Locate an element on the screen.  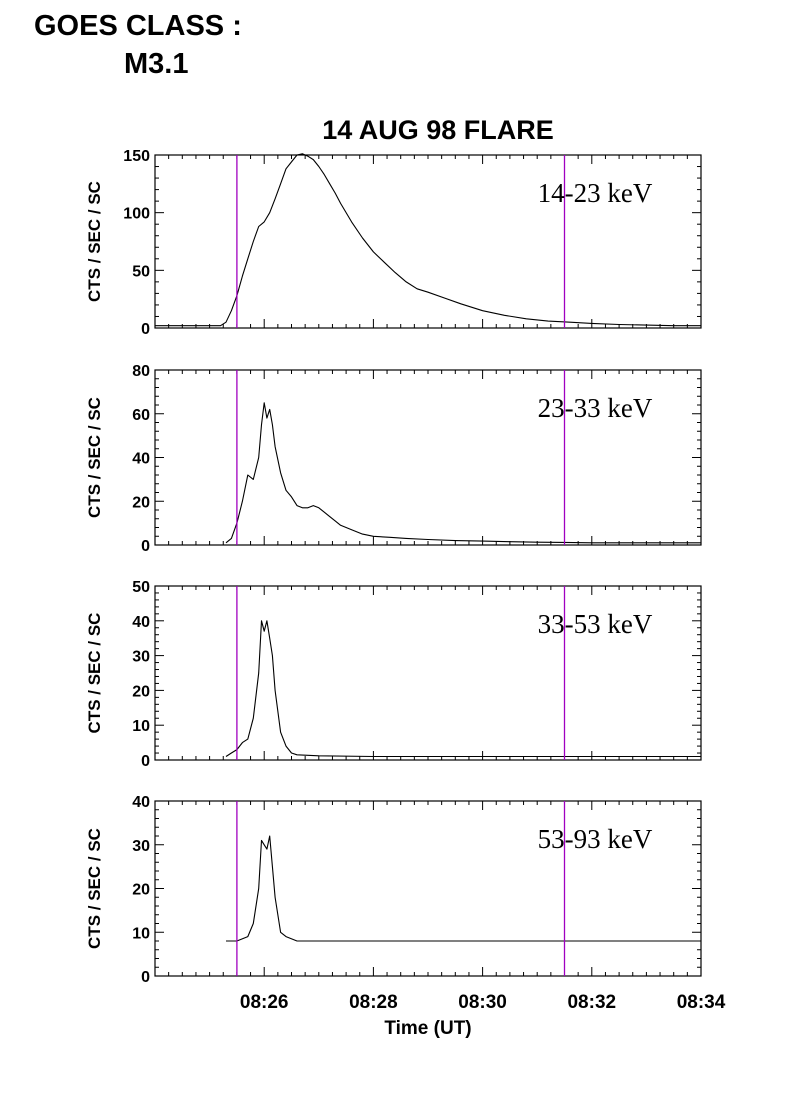
x-tick-label: 08:30 is located at coordinates (482, 1002).